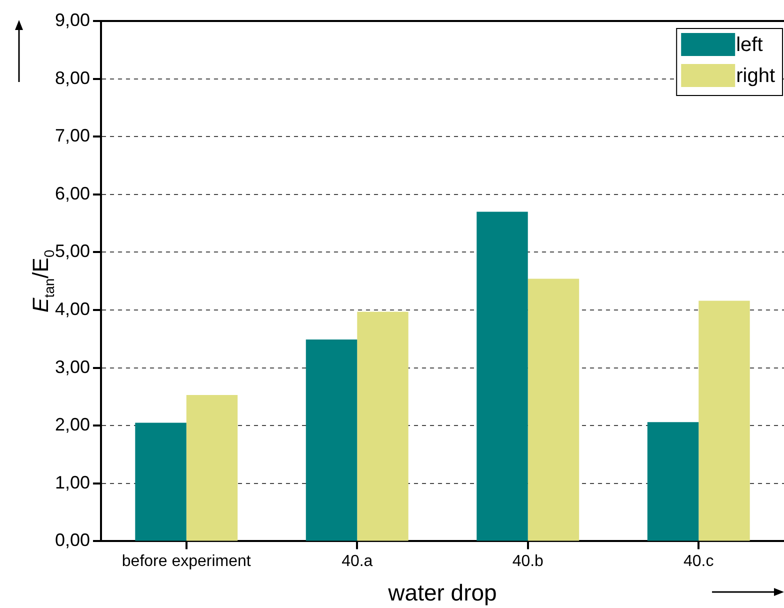 The width and height of the screenshot is (784, 608). What do you see at coordinates (528, 561) in the screenshot?
I see `x-tick-label: 40.b` at bounding box center [528, 561].